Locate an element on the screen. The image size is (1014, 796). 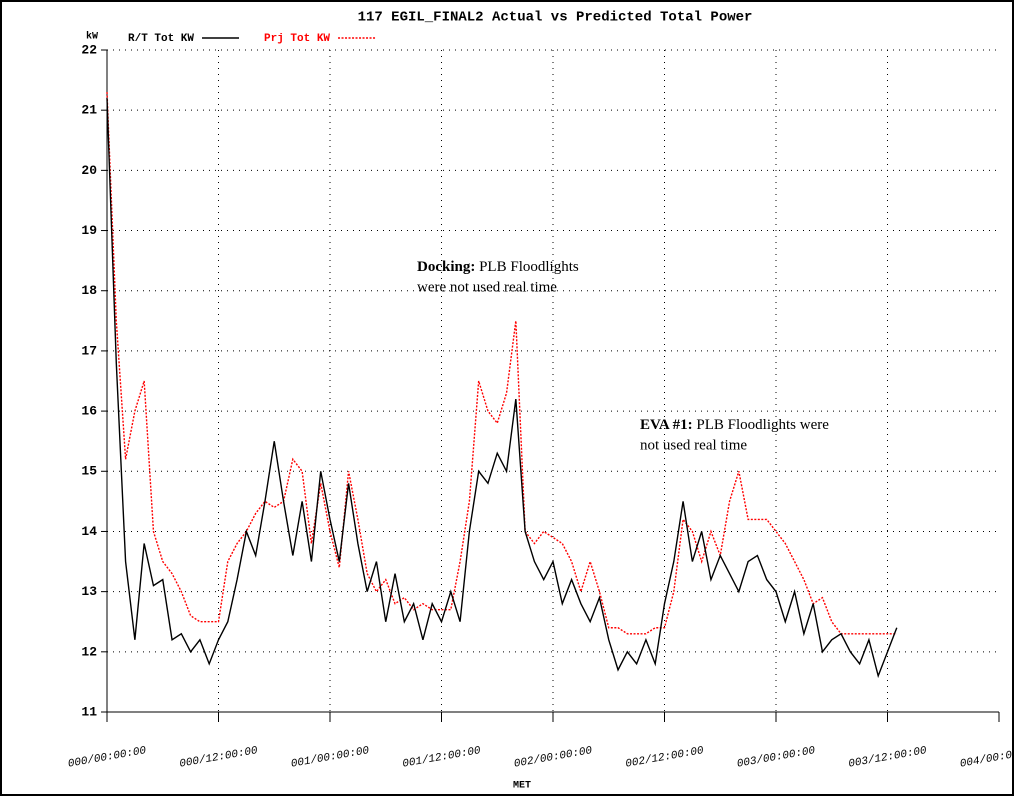
annotation: Docking: PLB Floodlights is located at coordinates (498, 267).